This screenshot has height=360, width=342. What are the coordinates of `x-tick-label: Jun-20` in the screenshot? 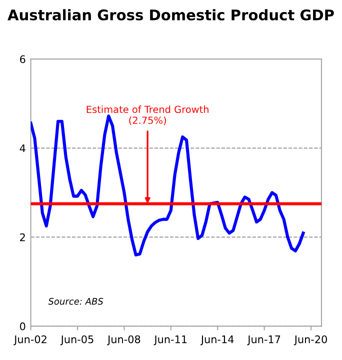 It's located at (310, 340).